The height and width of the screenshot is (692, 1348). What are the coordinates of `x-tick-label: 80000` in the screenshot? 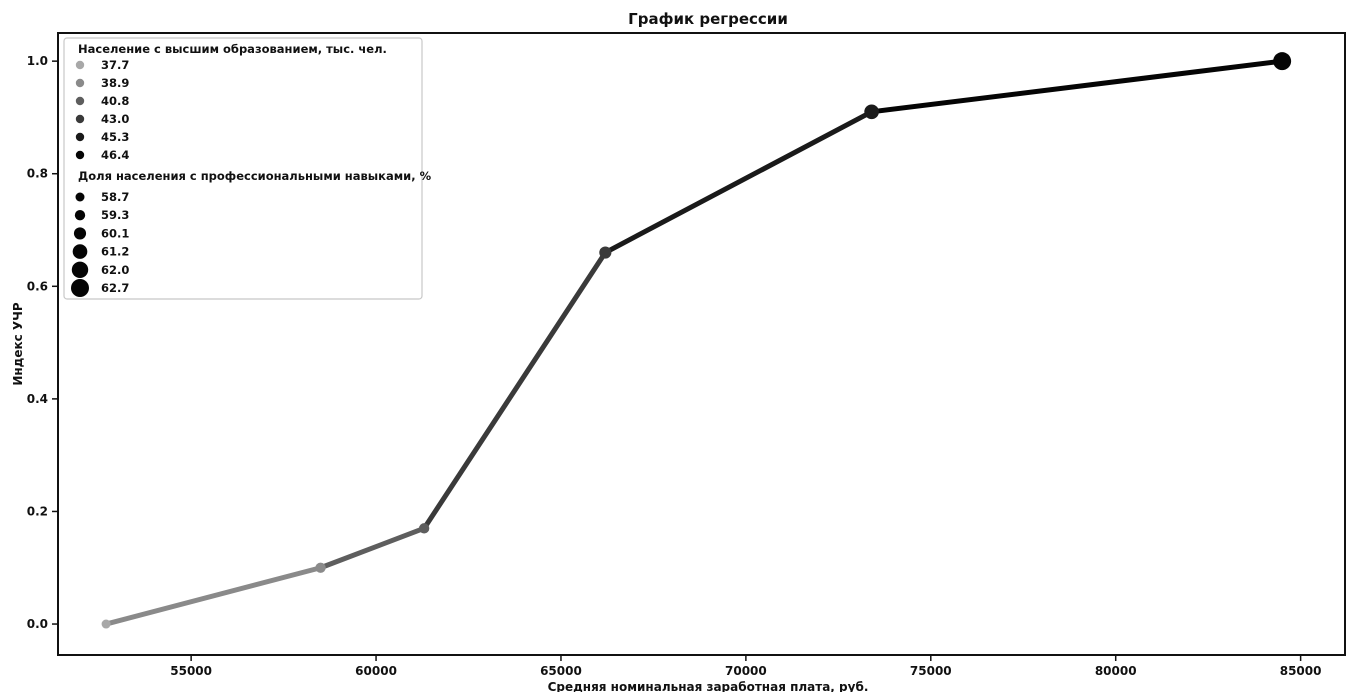 It's located at (1116, 671).